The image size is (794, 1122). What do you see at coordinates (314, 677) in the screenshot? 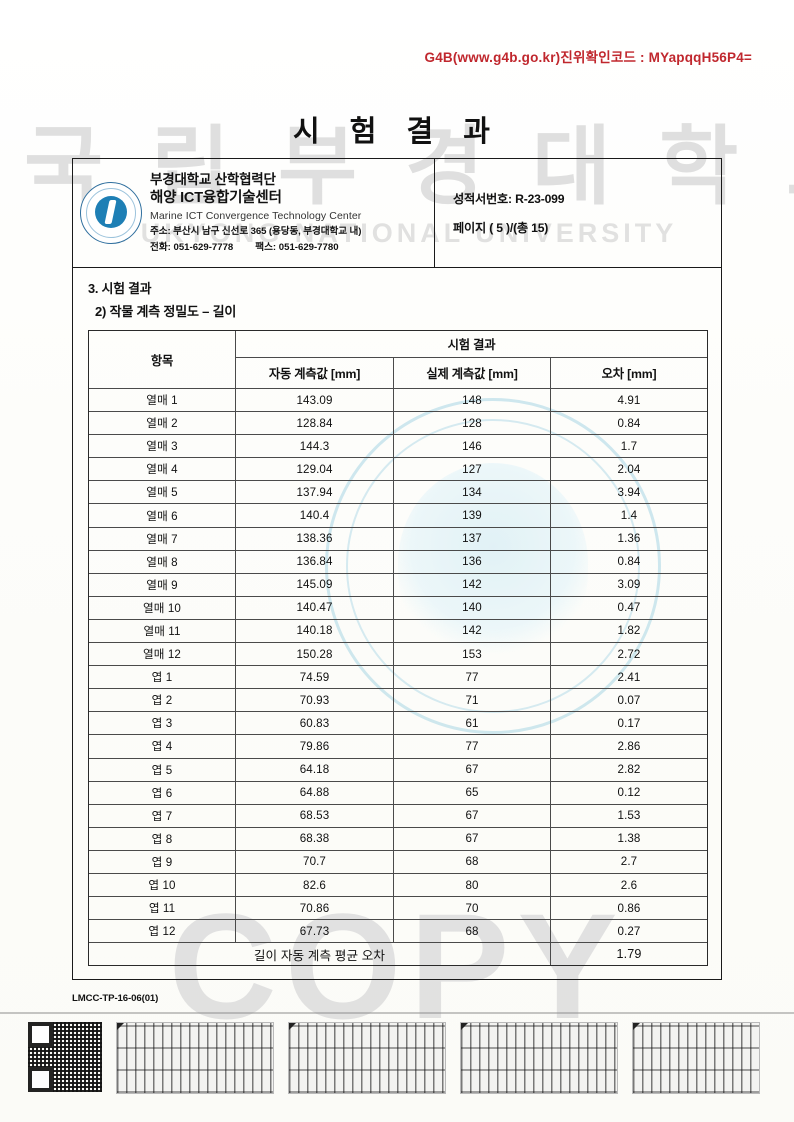
I see `cell-auto-measure: 74.59` at bounding box center [314, 677].